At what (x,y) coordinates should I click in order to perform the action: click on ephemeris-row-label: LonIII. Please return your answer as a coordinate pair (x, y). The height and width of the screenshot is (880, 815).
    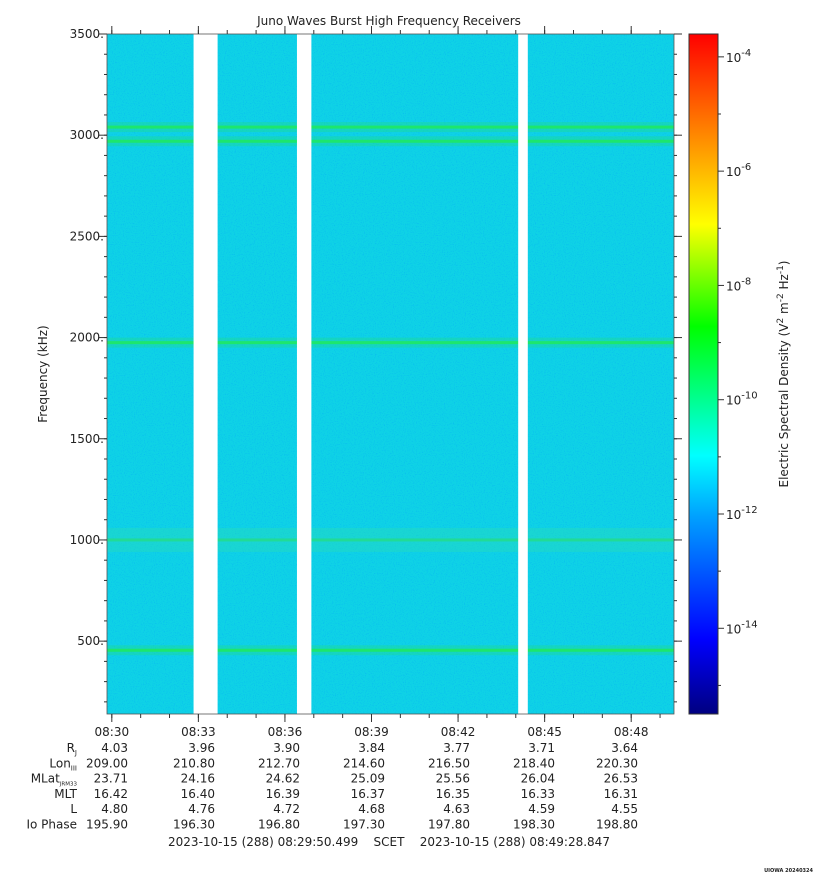
    Looking at the image, I should click on (63, 764).